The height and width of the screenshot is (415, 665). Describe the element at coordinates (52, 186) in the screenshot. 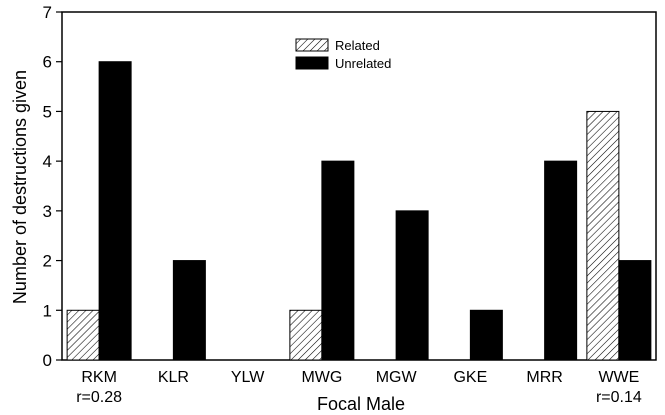

I see `y-axis: 0 1 2 3 4 5 6 7` at that location.